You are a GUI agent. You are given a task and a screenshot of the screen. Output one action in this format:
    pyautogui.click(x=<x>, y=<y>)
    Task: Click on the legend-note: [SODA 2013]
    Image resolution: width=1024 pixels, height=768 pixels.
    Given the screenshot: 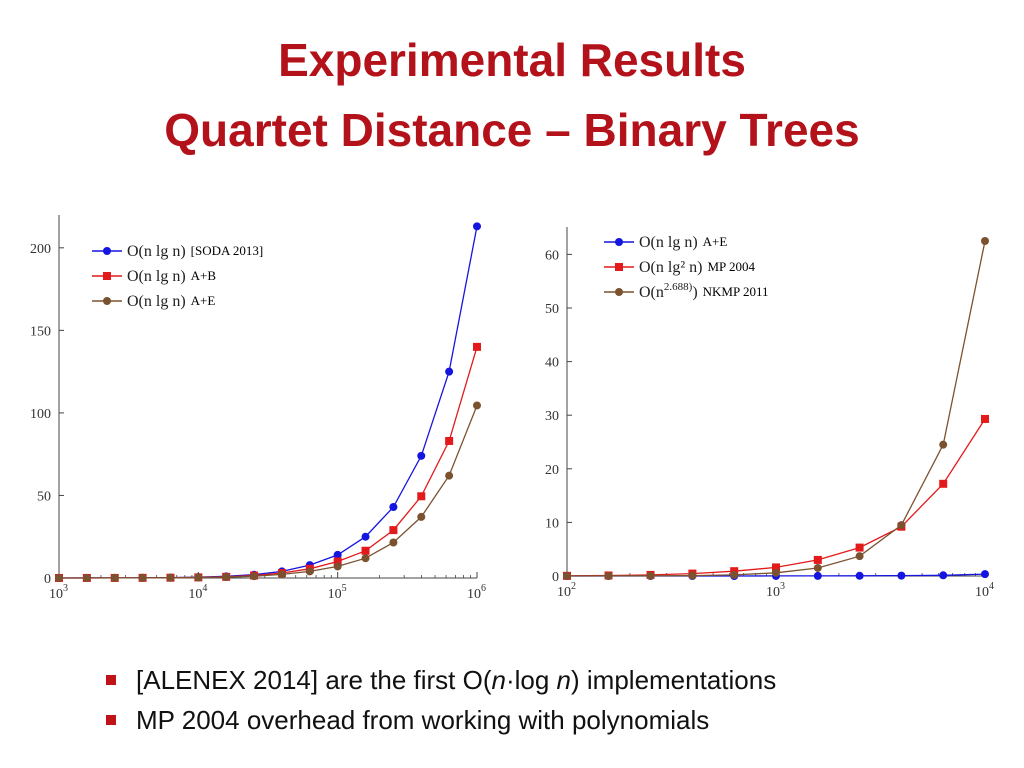 What is the action you would take?
    pyautogui.click(x=227, y=250)
    